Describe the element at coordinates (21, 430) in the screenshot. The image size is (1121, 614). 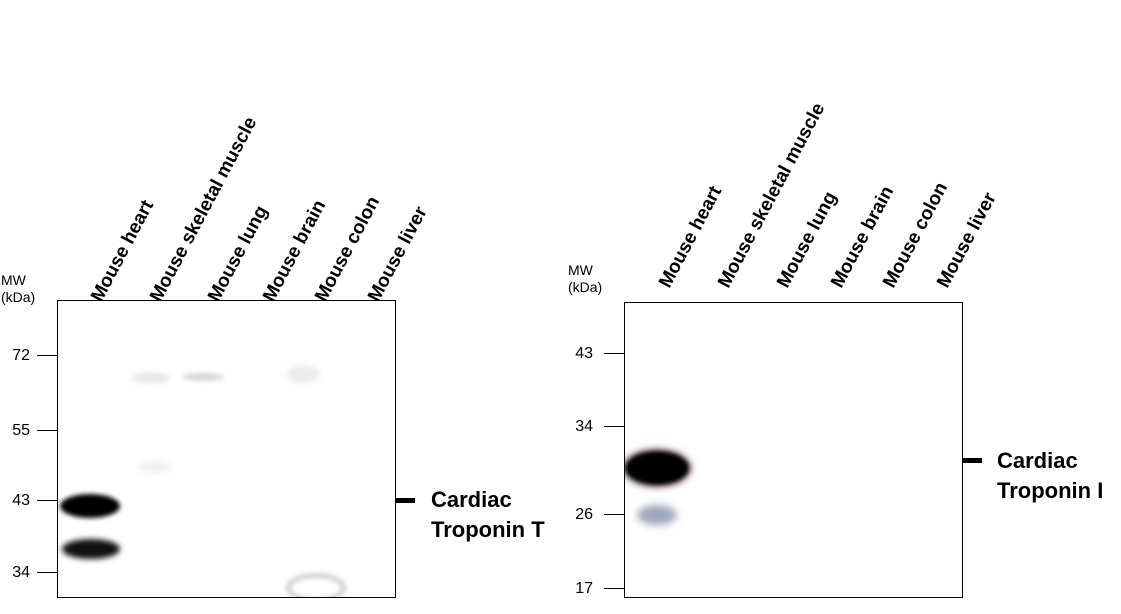
I see `mw-marker-label: 55` at that location.